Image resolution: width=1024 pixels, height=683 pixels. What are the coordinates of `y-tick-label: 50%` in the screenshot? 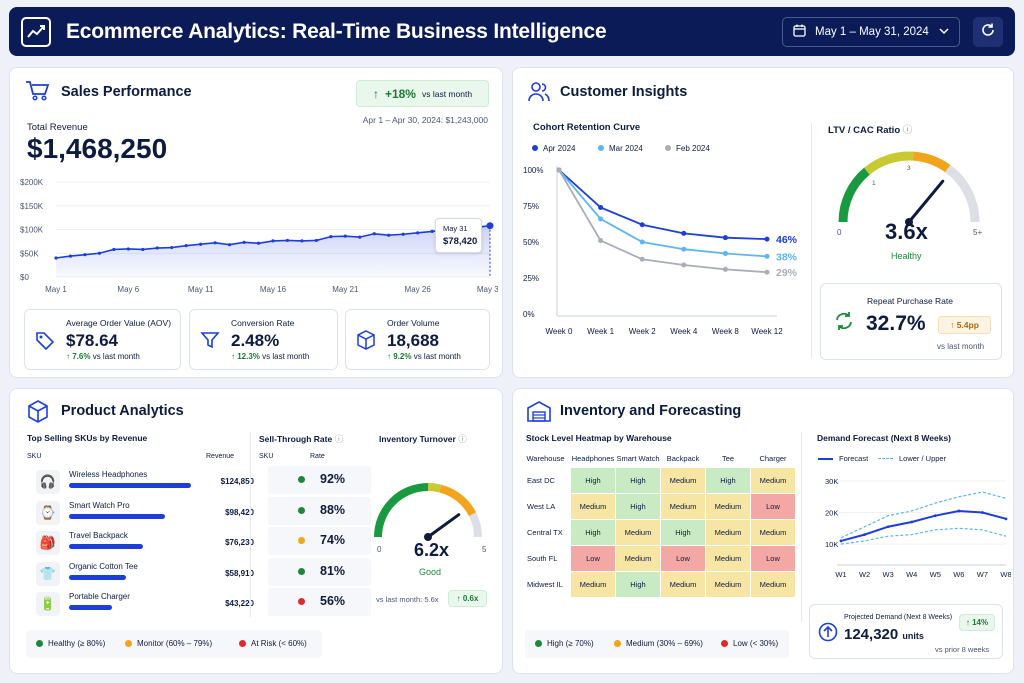 It's located at (531, 242).